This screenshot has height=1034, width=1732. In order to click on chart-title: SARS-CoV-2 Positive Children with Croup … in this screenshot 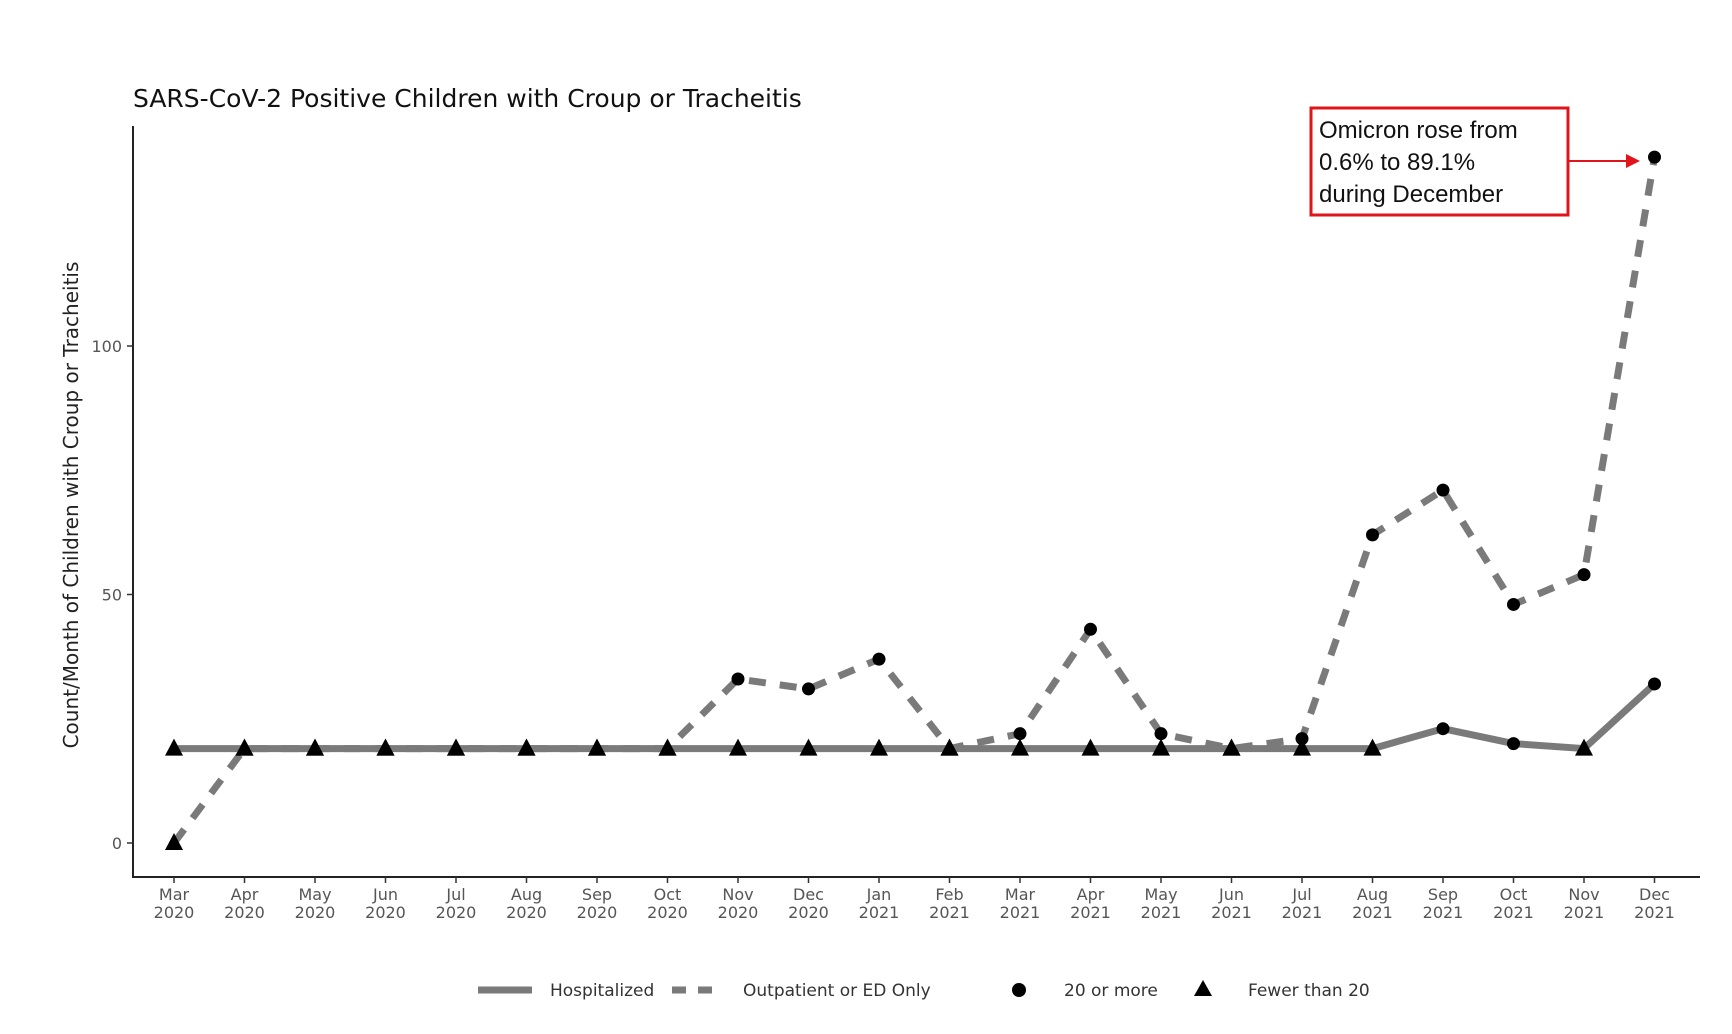, I will do `click(467, 98)`.